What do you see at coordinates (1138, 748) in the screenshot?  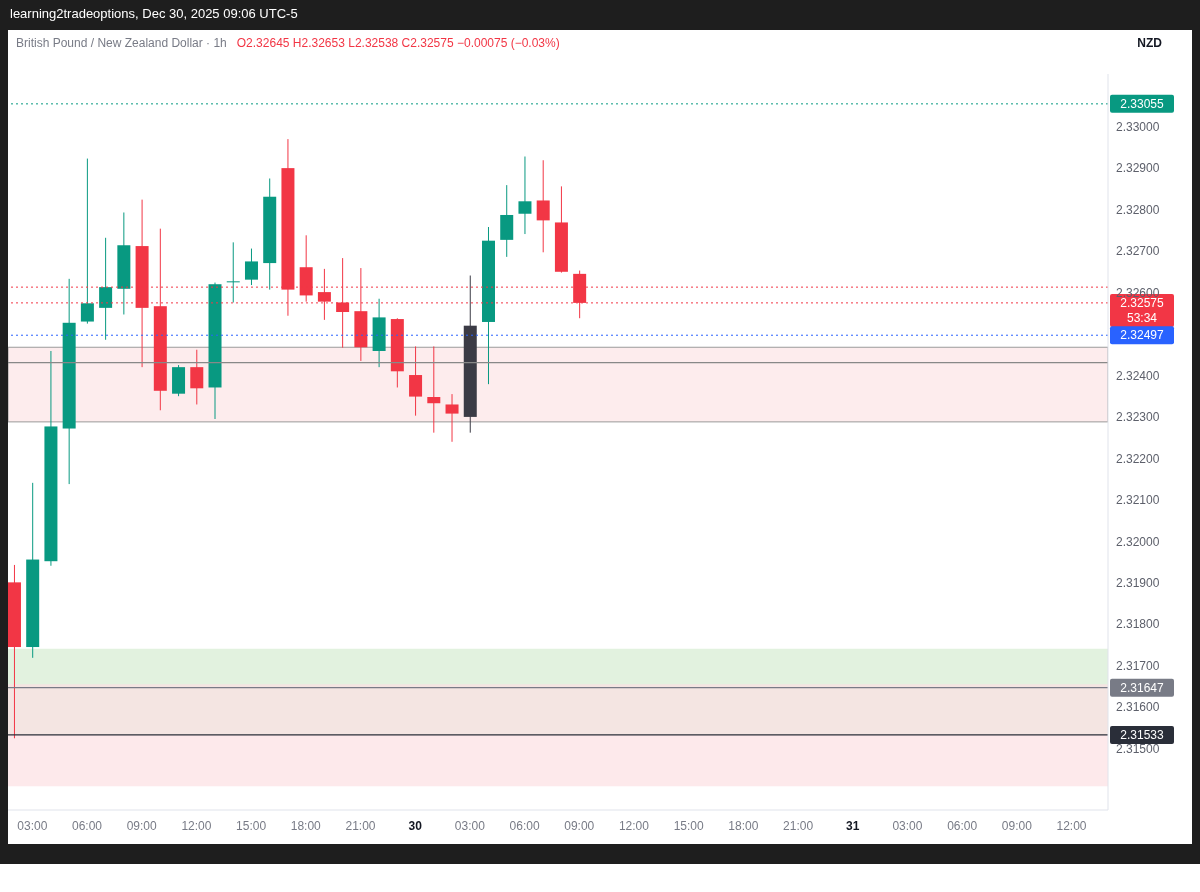 I see `y-tick-label: 2.31500` at bounding box center [1138, 748].